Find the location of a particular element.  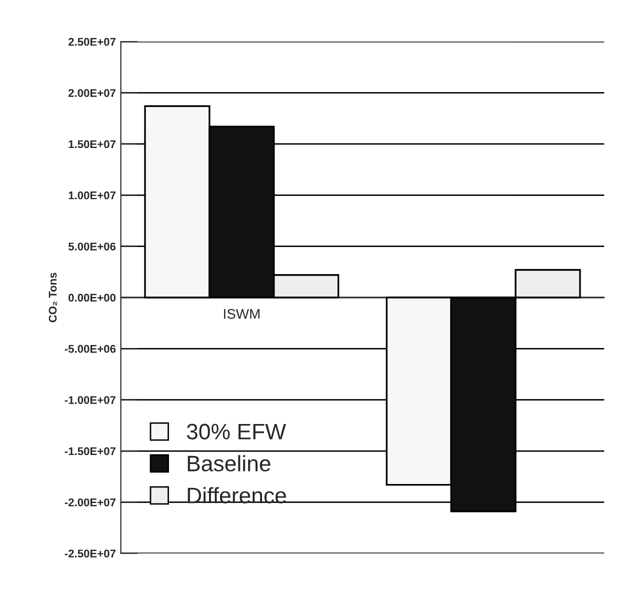

y-axis-title: CO₂ Tons is located at coordinates (52, 297).